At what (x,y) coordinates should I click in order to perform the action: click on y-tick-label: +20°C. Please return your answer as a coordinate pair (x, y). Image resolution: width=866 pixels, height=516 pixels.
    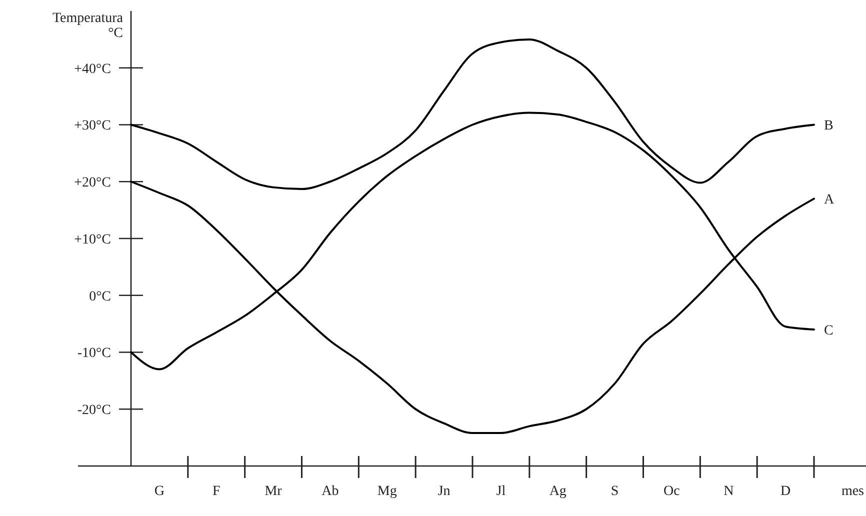
    Looking at the image, I should click on (92, 183).